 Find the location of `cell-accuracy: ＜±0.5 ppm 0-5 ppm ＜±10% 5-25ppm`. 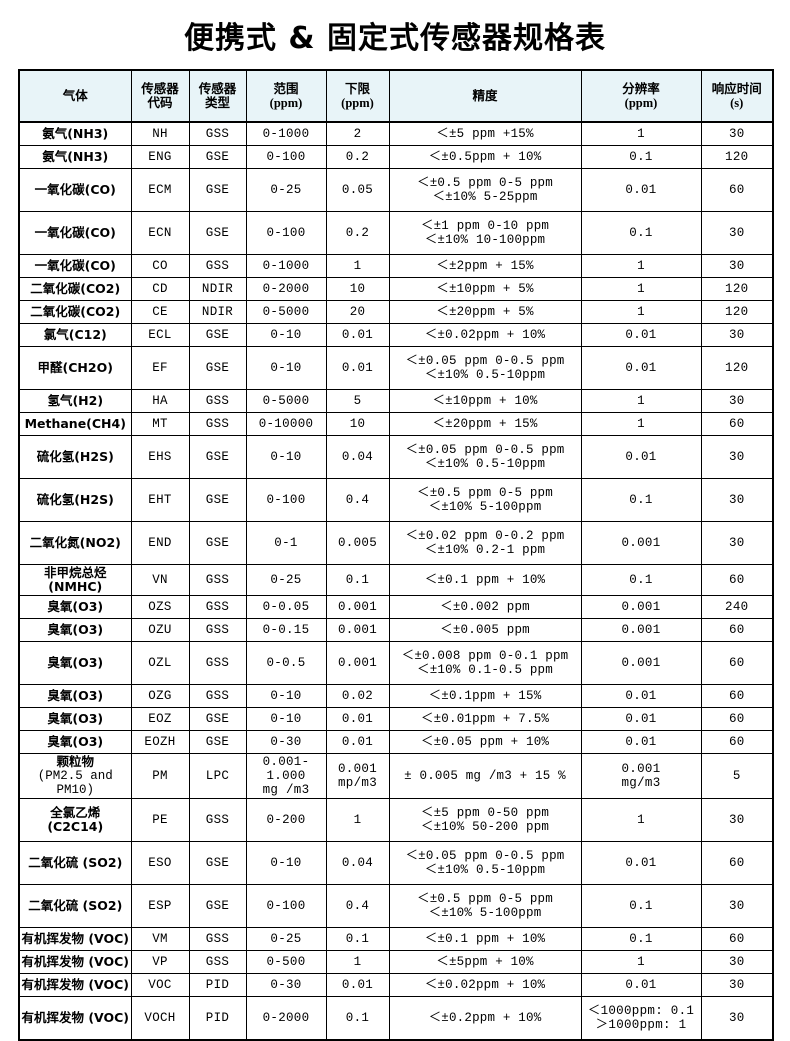

cell-accuracy: ＜±0.5 ppm 0-5 ppm ＜±10% 5-25ppm is located at coordinates (485, 190).